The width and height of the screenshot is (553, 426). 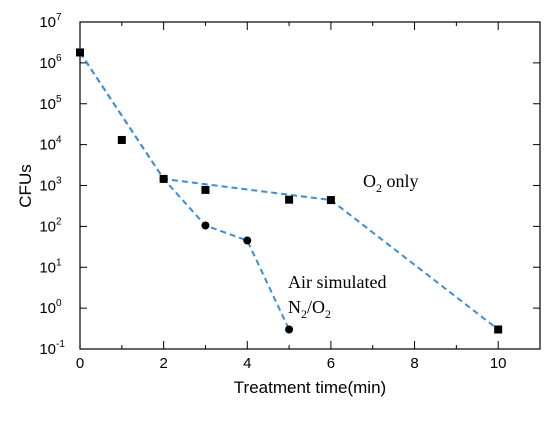 What do you see at coordinates (294, 307) in the screenshot?
I see `annotation-n: N` at bounding box center [294, 307].